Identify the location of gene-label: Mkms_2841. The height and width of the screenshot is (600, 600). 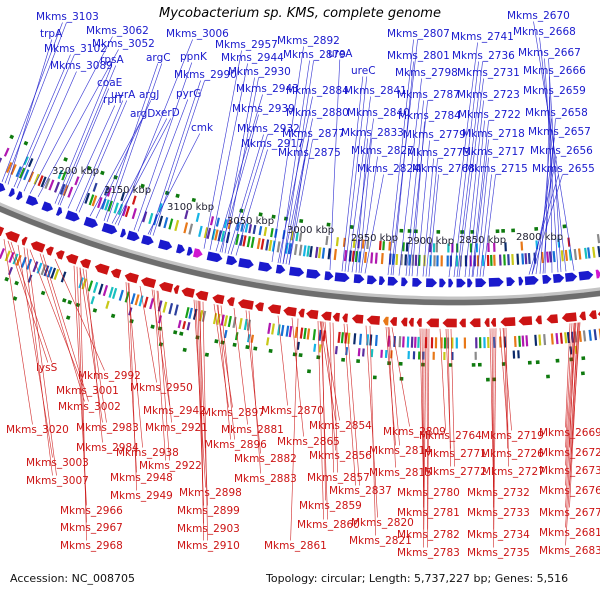
(375, 91).